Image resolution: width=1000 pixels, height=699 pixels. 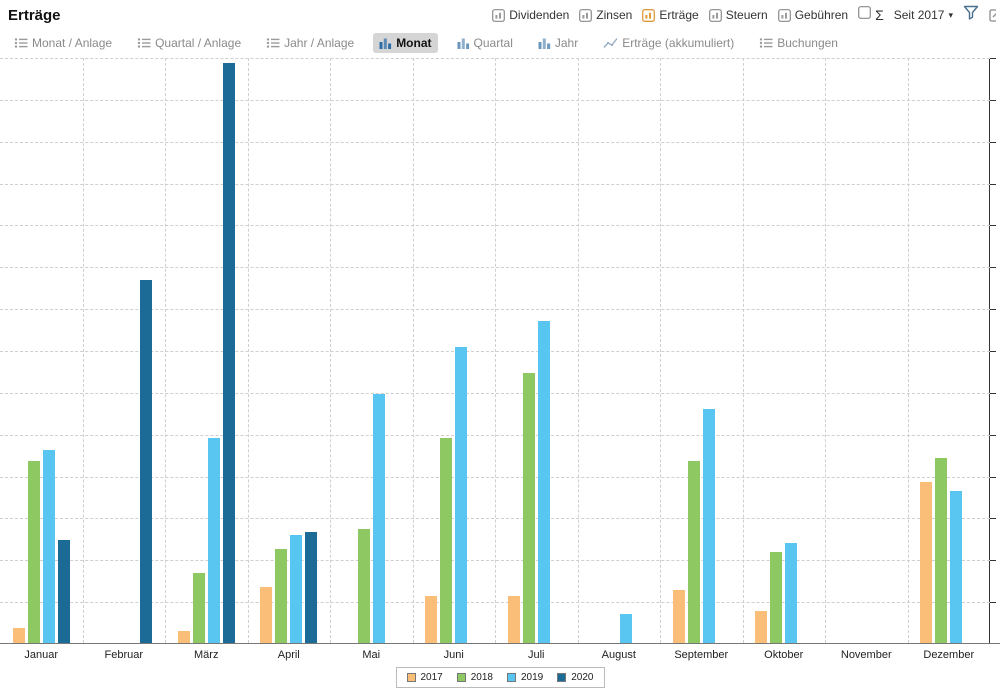 I want to click on legend-item-2020: 2020, so click(x=575, y=677).